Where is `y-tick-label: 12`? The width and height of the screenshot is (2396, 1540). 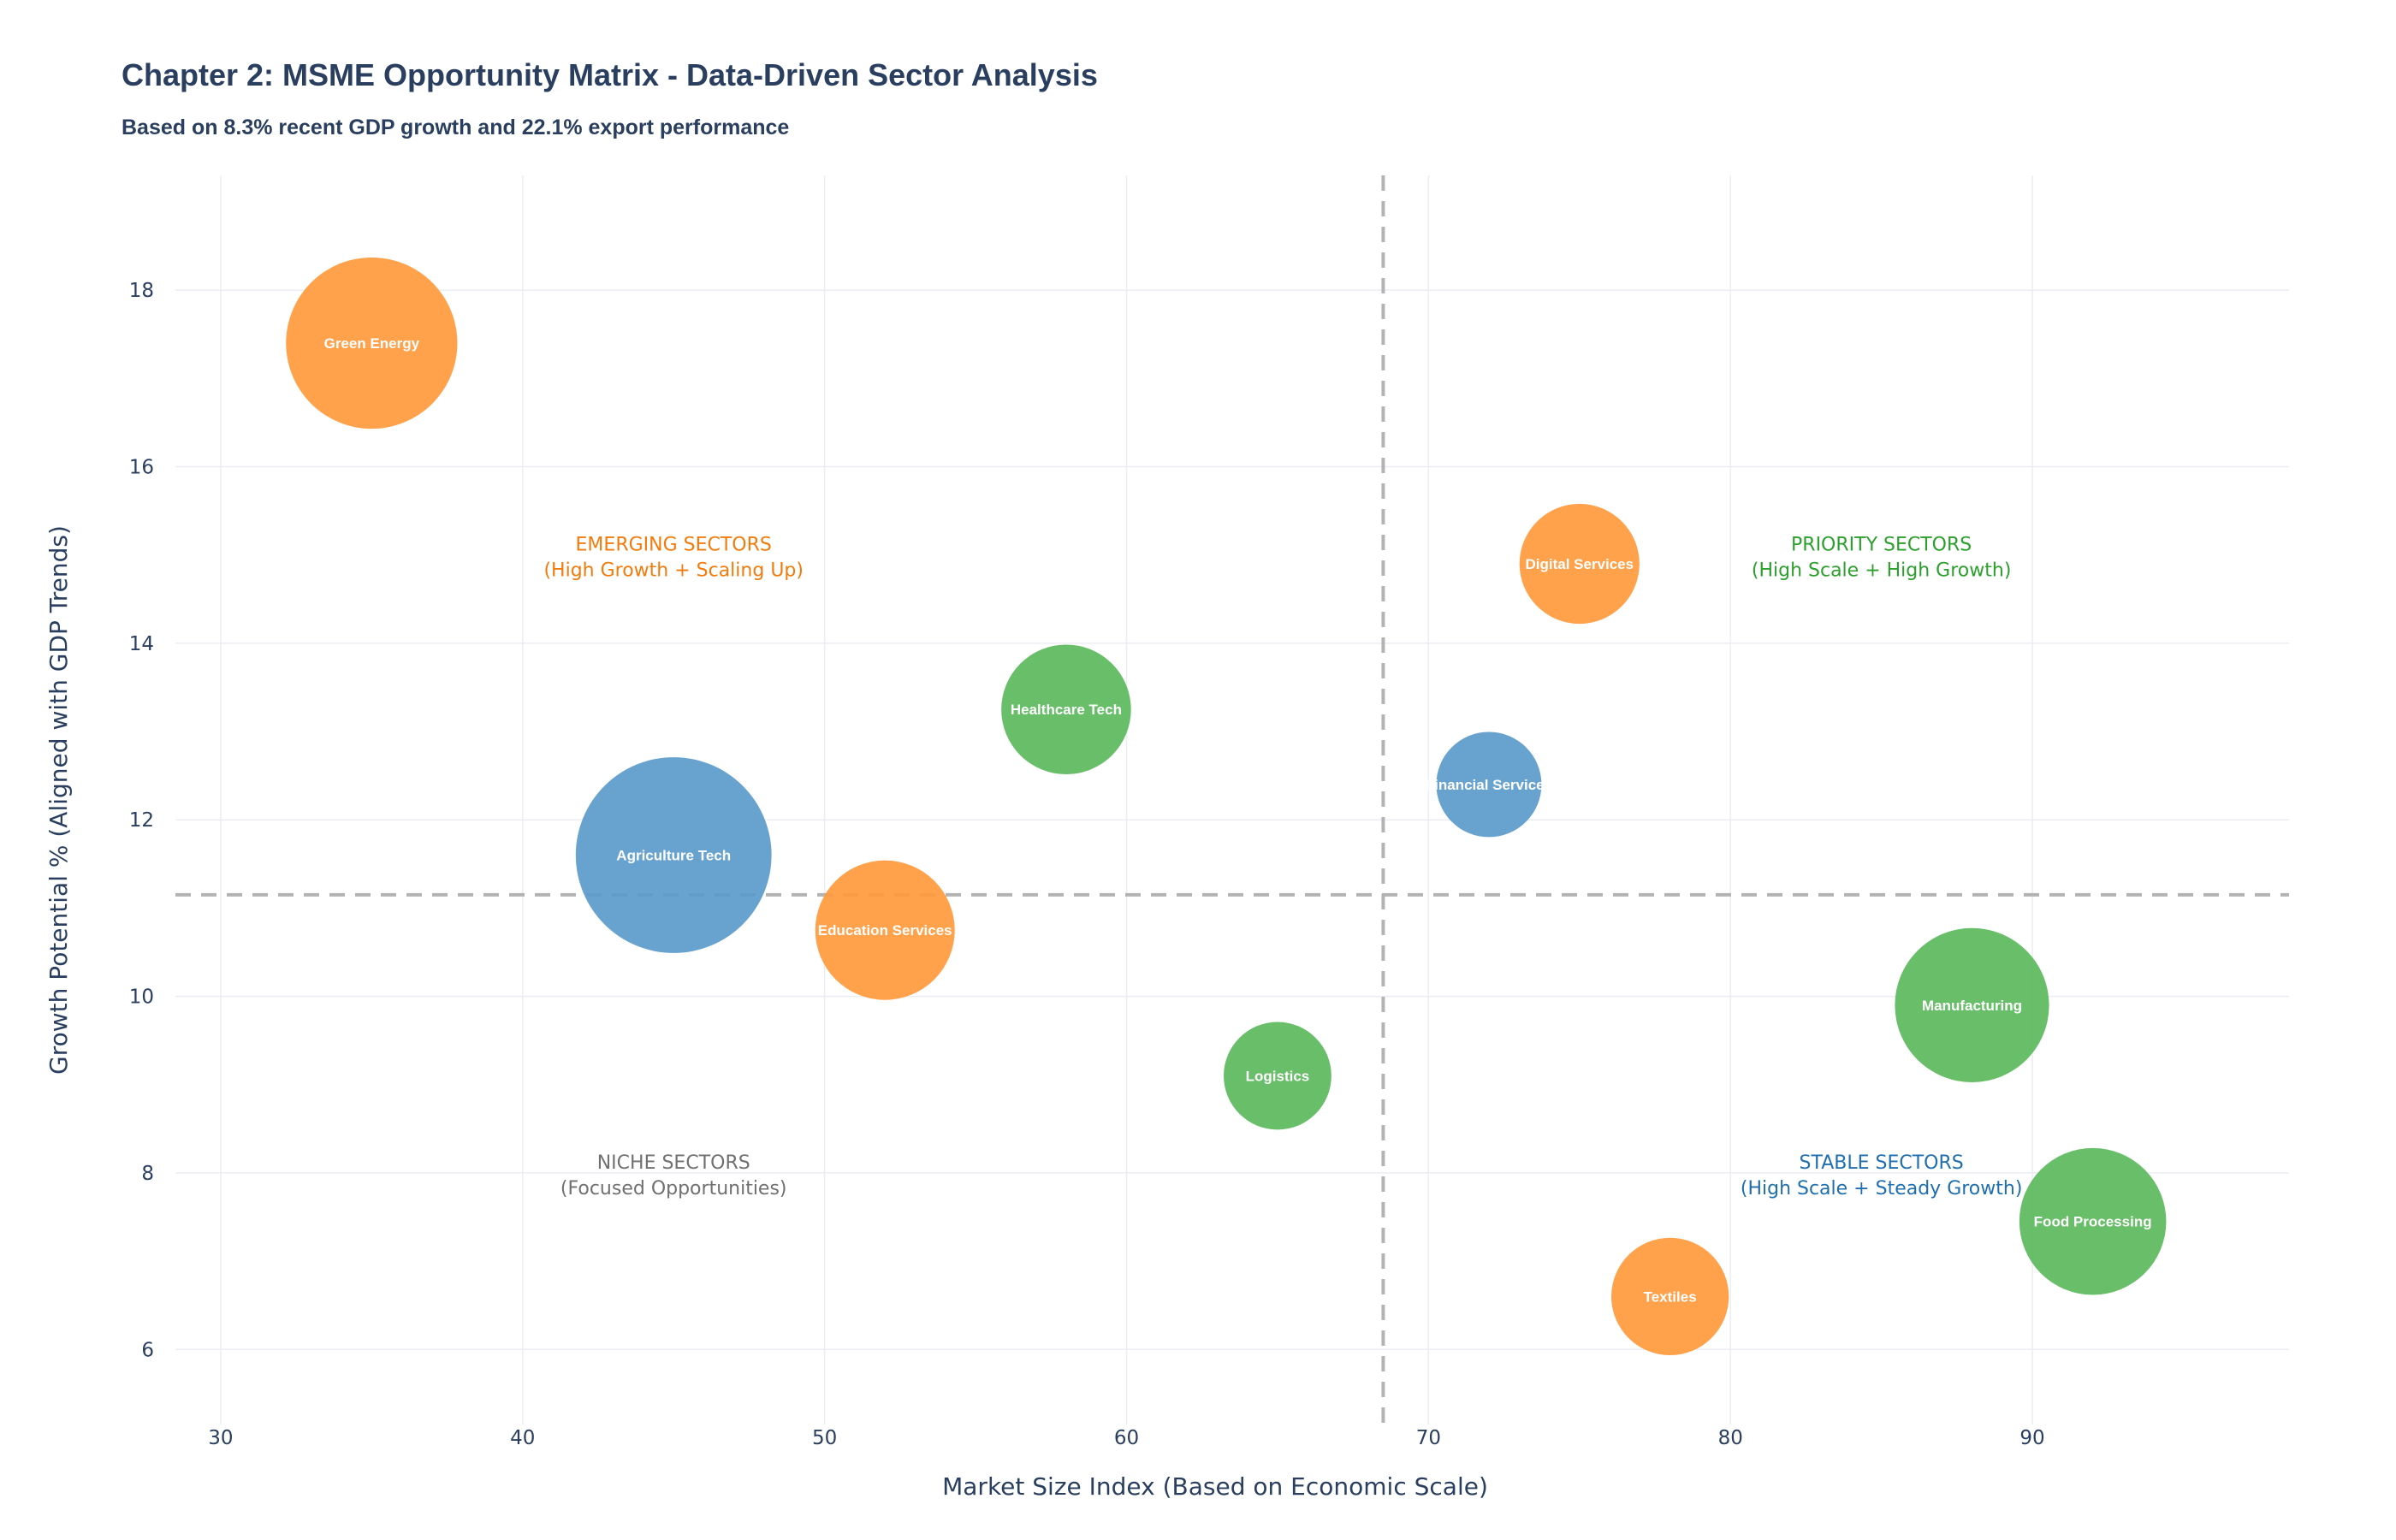
y-tick-label: 12 is located at coordinates (141, 820).